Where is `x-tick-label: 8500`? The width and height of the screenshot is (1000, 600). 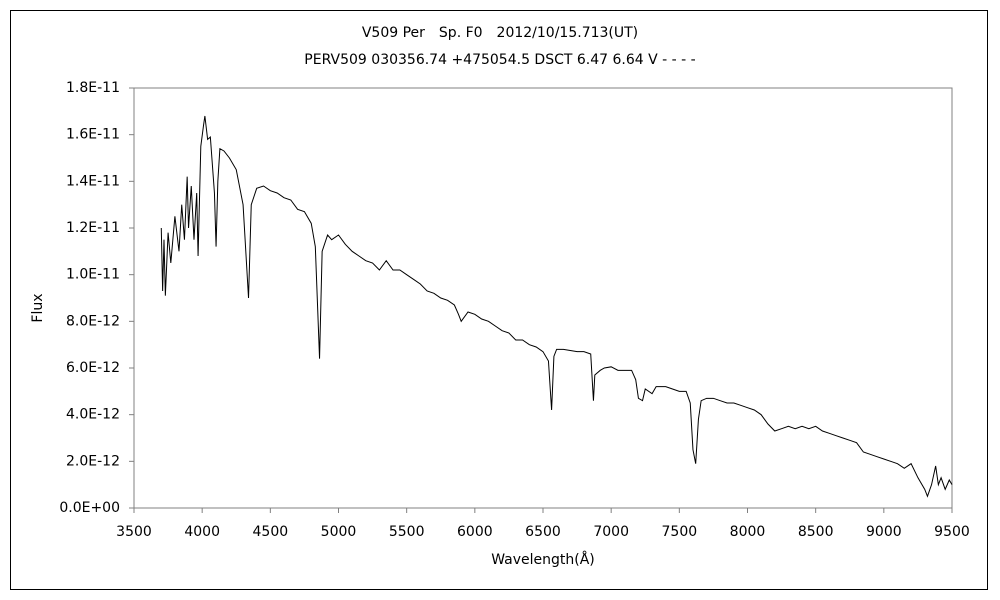
x-tick-label: 8500 is located at coordinates (816, 532).